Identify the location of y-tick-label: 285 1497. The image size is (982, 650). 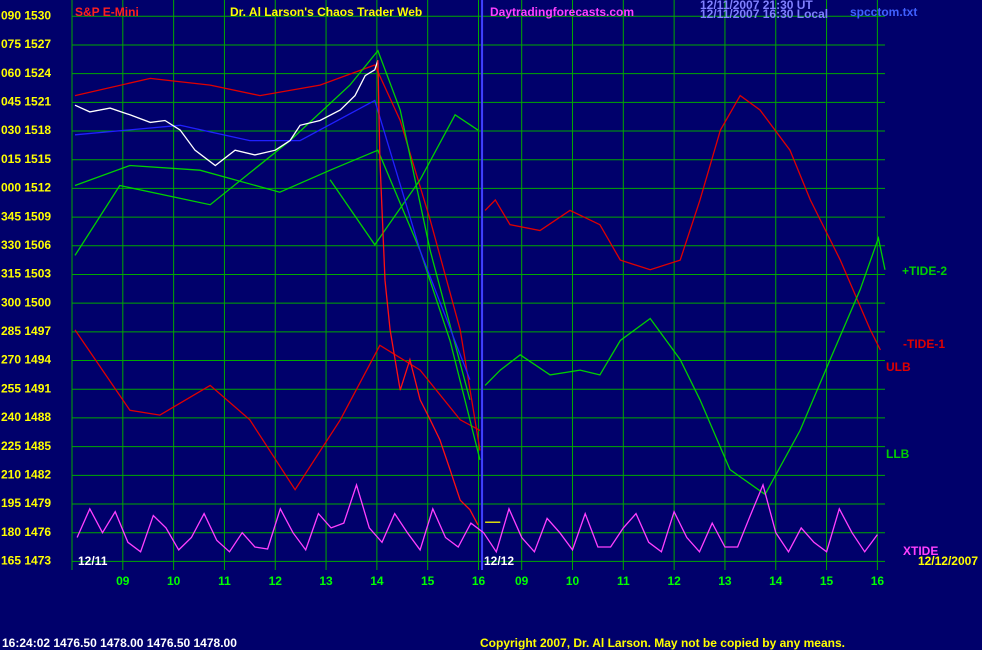
(26, 331).